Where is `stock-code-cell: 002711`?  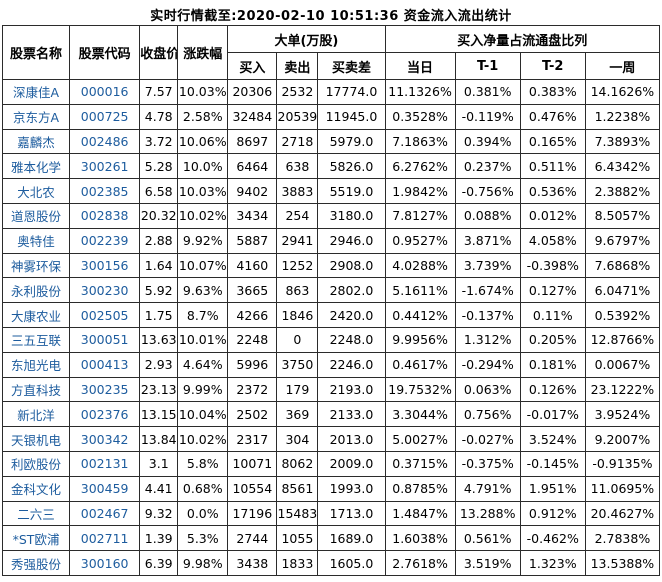 stock-code-cell: 002711 is located at coordinates (105, 538).